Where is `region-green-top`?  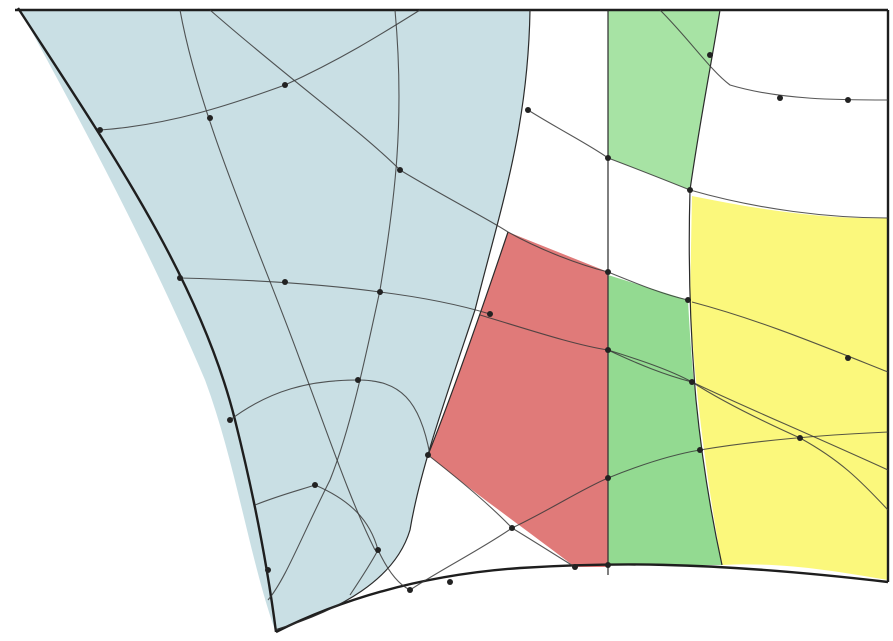
region-green-top is located at coordinates (664, 100).